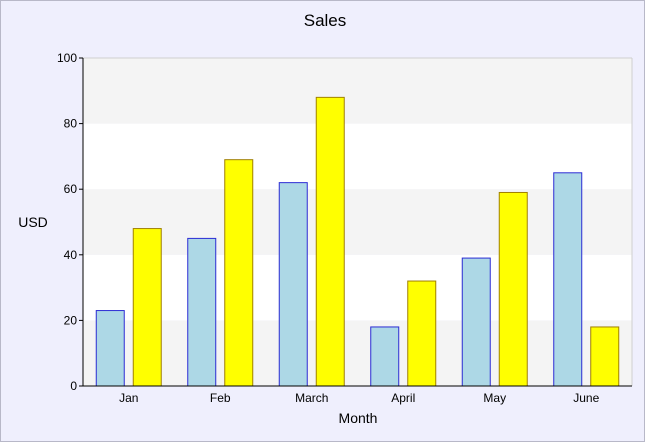 The height and width of the screenshot is (443, 645). Describe the element at coordinates (220, 398) in the screenshot. I see `x-tick-label: Feb` at that location.